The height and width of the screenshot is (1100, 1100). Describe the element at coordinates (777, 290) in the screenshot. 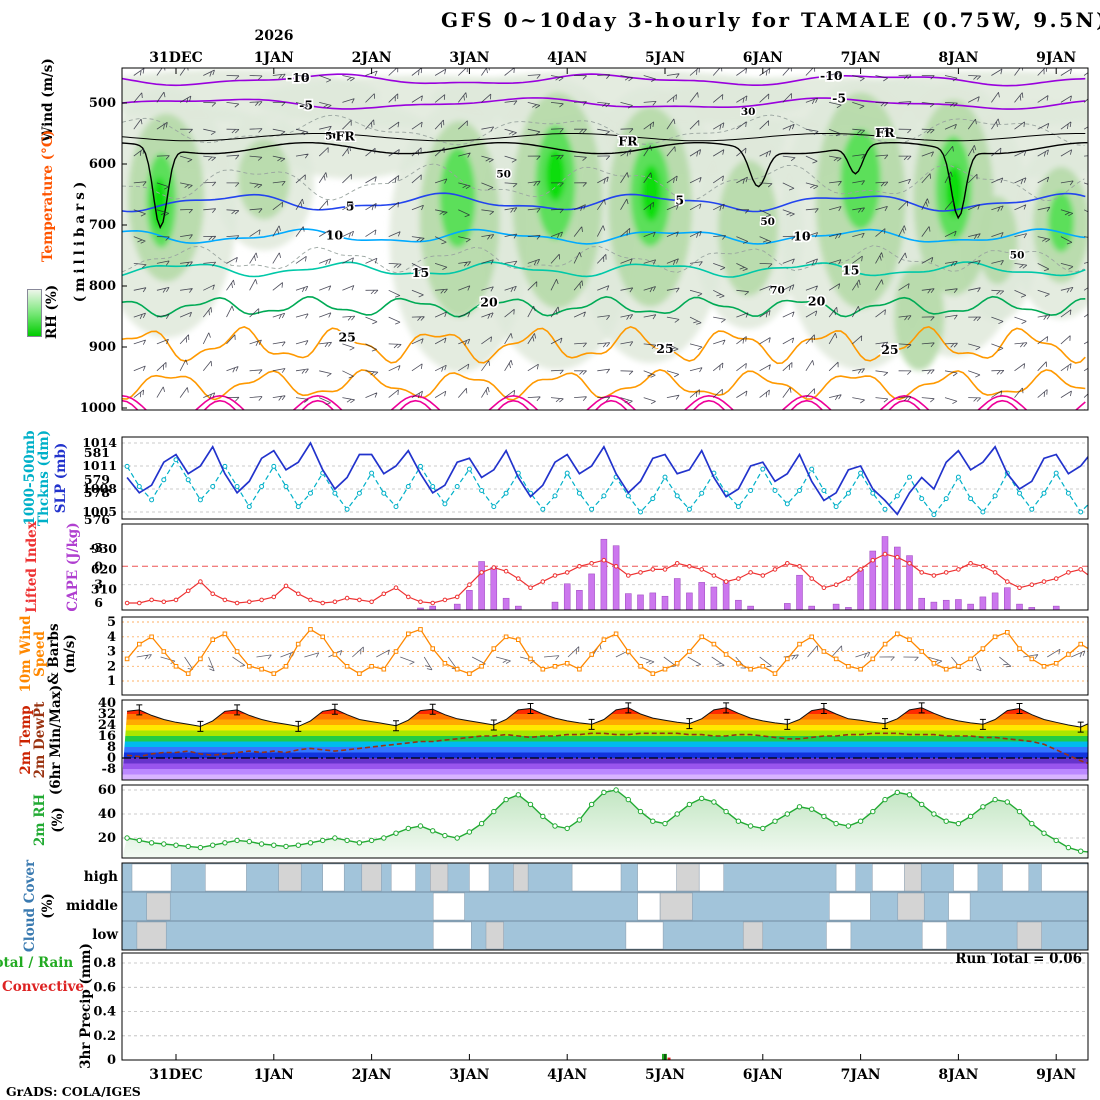

I see `svg-text: 70` at that location.